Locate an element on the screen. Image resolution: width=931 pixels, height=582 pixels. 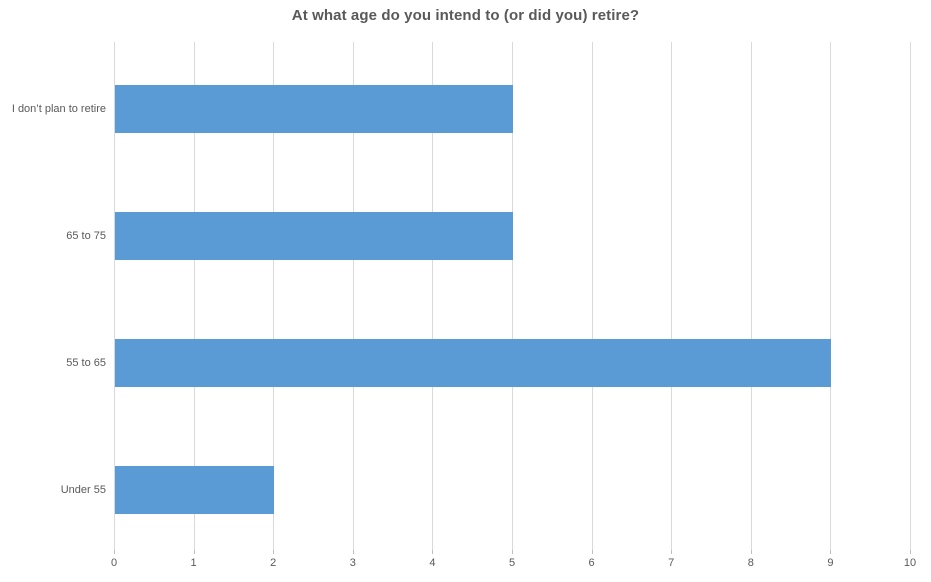
x-tick-label-10: 10 is located at coordinates (910, 563).